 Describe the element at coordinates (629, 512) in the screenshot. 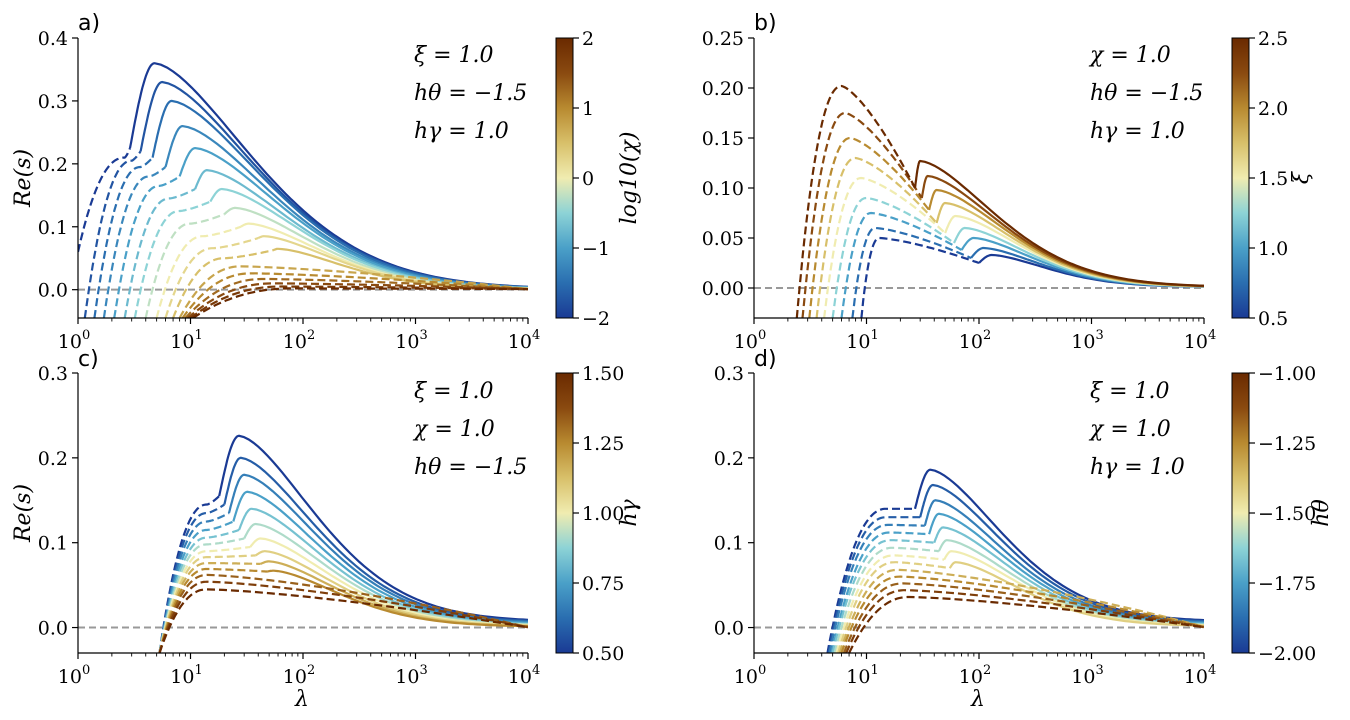

I see `colorbar-label: hγ` at that location.